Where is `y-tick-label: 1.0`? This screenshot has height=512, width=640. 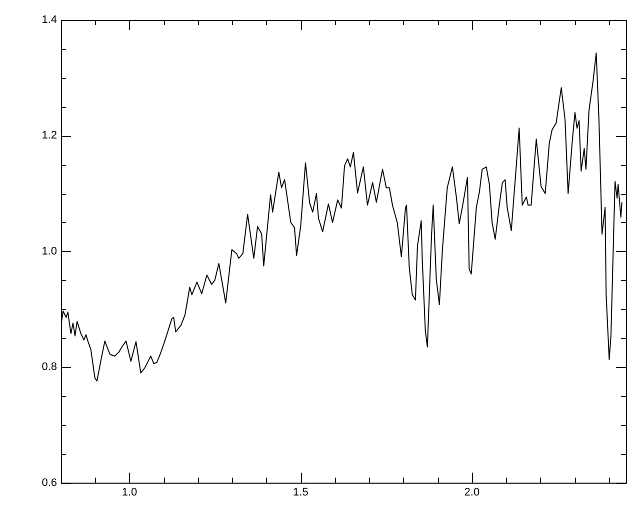 y-tick-label: 1.0 is located at coordinates (49, 251).